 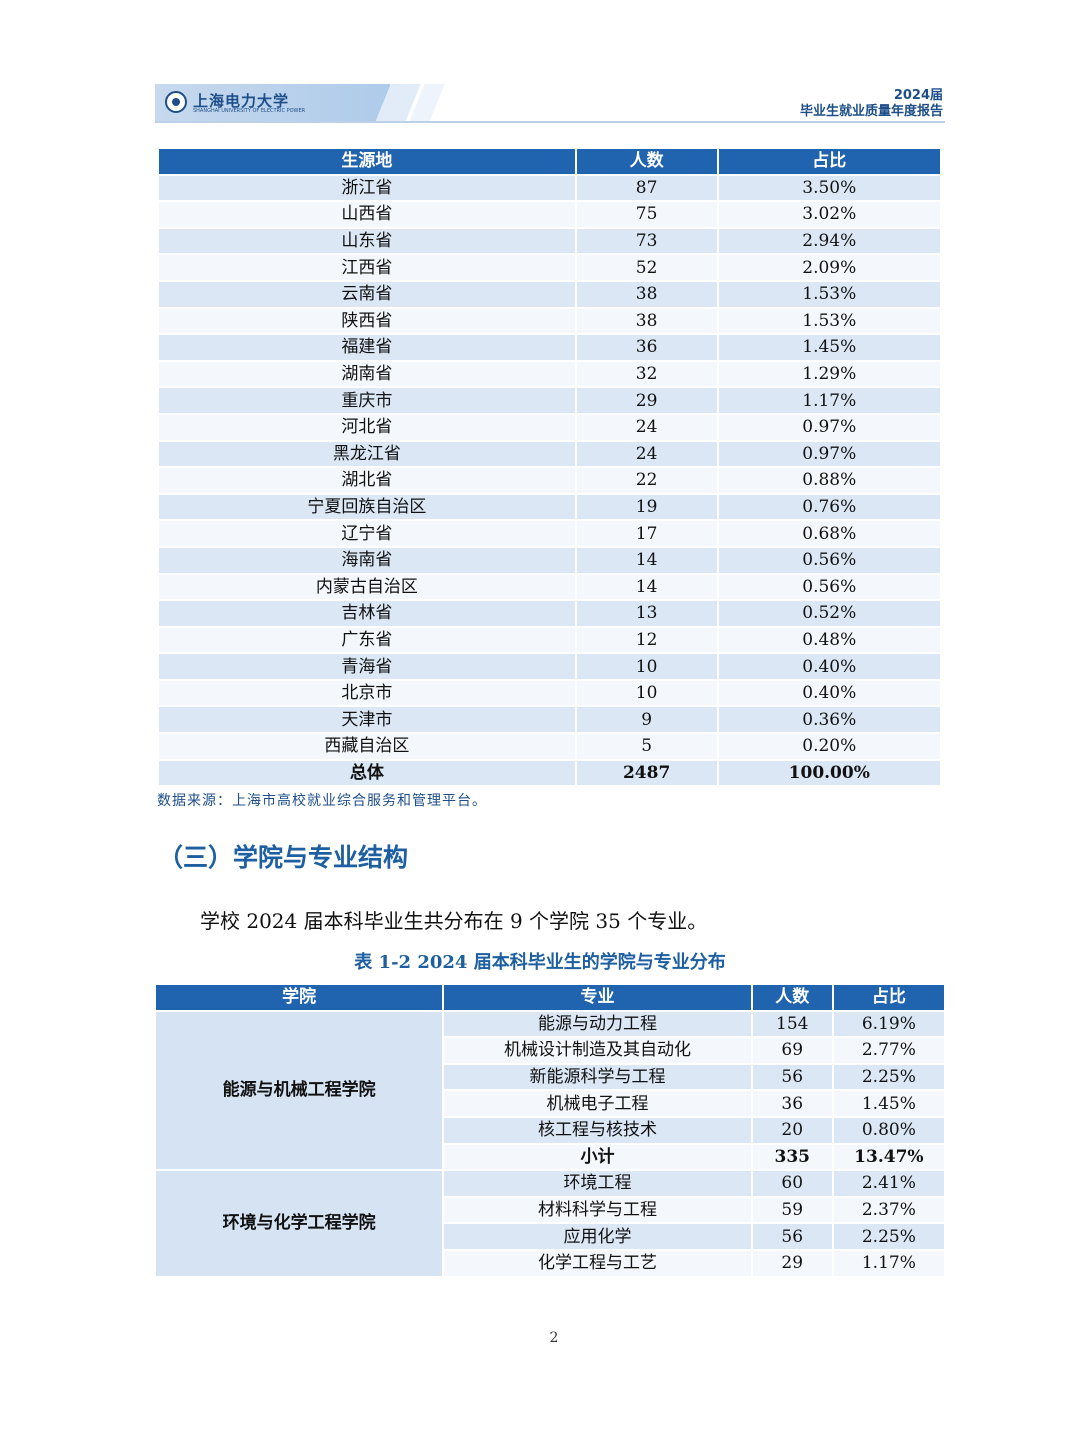 I want to click on university-logo-text: 上海电力大学, so click(x=241, y=101).